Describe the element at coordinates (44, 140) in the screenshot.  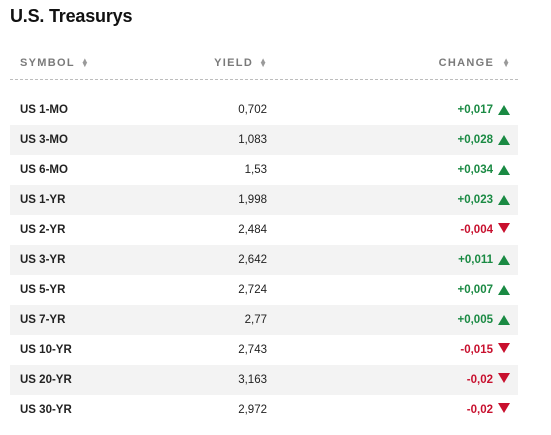
I see `symbol-cell: US 3-MO` at that location.